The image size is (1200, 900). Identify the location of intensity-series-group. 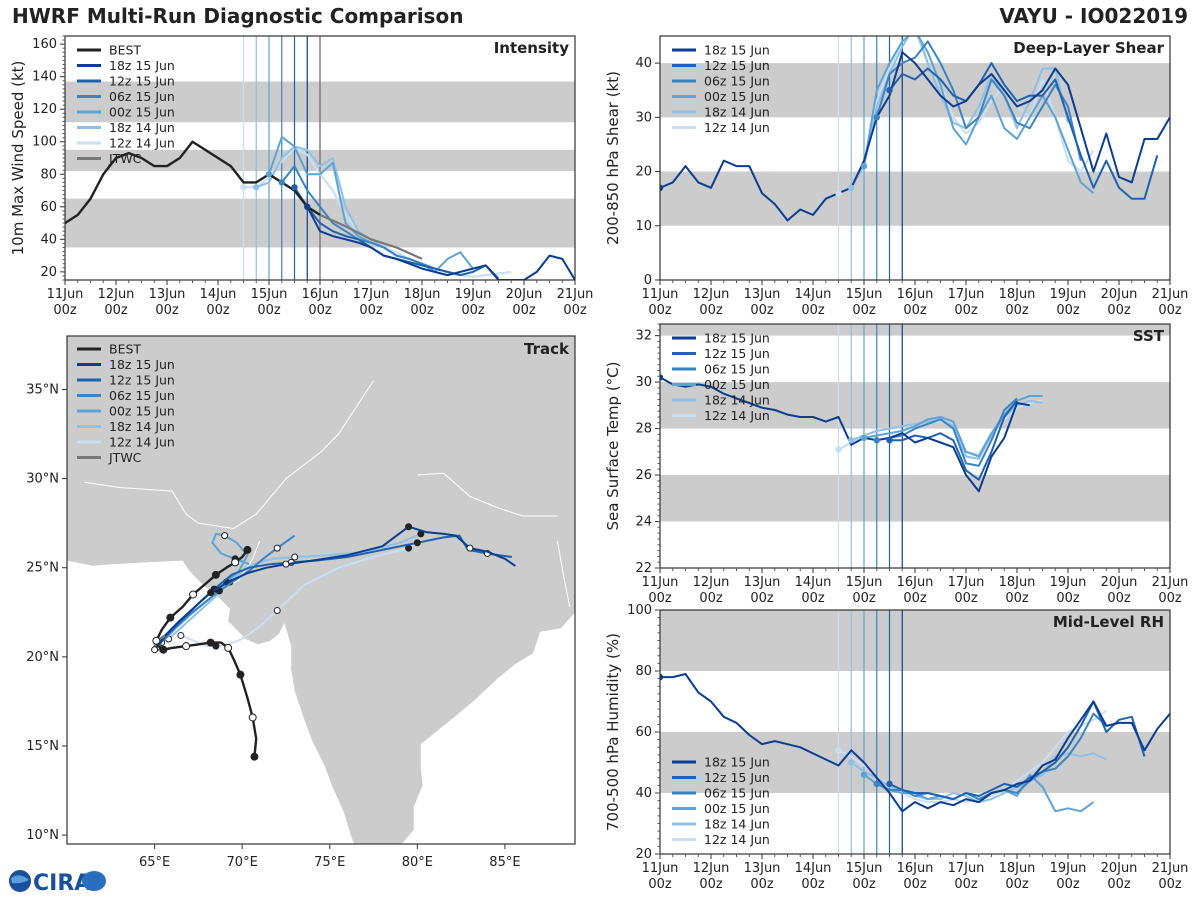
(320, 207).